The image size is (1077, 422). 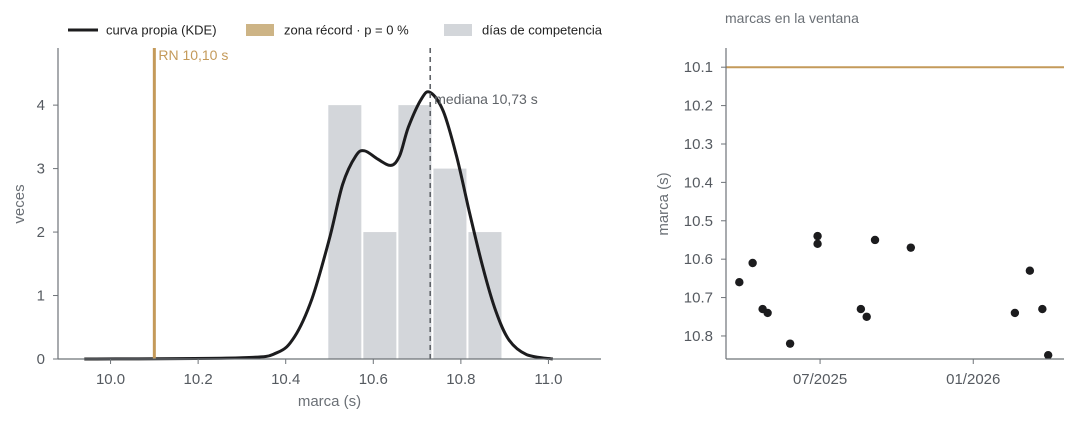 I want to click on right-y-ticks: 10.1 10.2 10.3 10.4 10.5 10.6 10.7 10.8, so click(x=705, y=202).